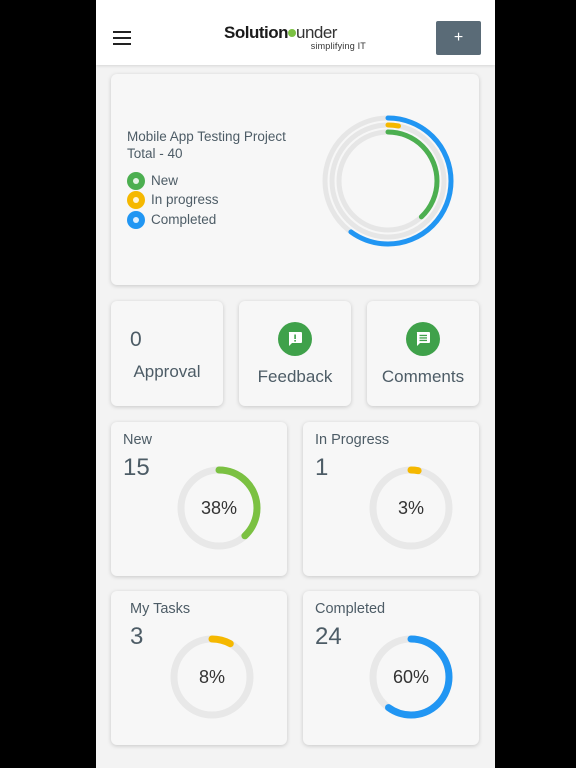 This screenshot has width=576, height=768. Describe the element at coordinates (136, 467) in the screenshot. I see `stat-count: 15` at that location.